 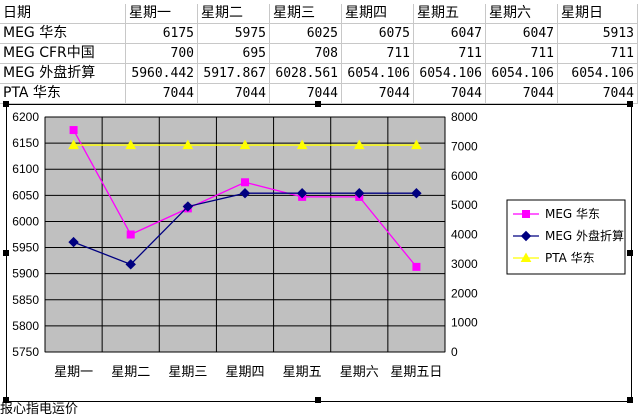 What do you see at coordinates (630, 253) in the screenshot?
I see `resize-handle-right` at bounding box center [630, 253].